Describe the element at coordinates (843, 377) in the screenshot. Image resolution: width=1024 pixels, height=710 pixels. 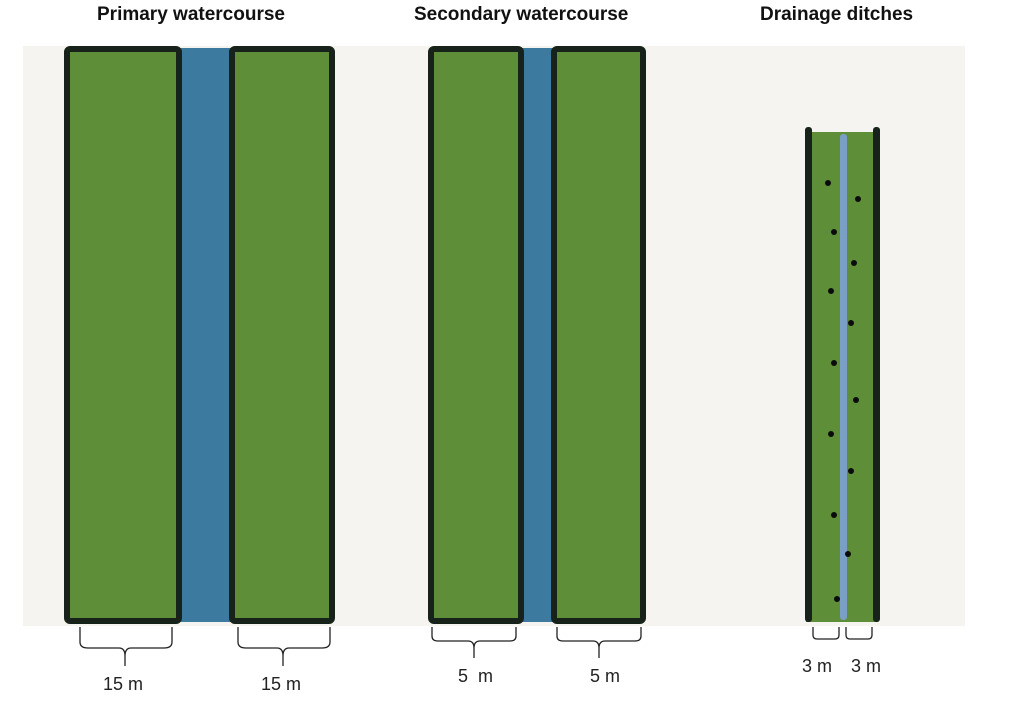
I see `drainage-ditch-channel` at that location.